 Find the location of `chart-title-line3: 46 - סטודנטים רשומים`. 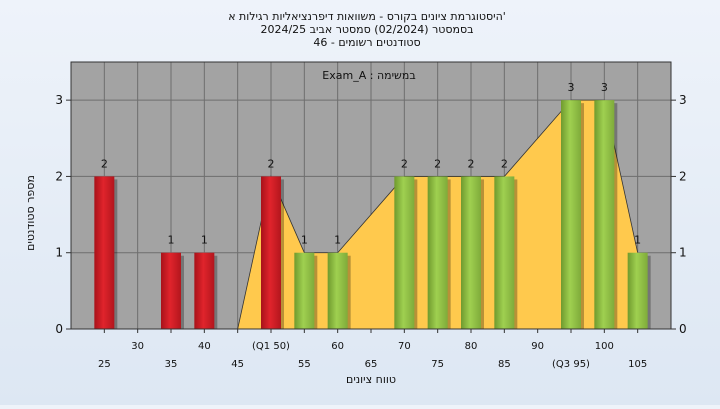

chart-title-line3: 46 - סטודנטים רשומים is located at coordinates (366, 42).